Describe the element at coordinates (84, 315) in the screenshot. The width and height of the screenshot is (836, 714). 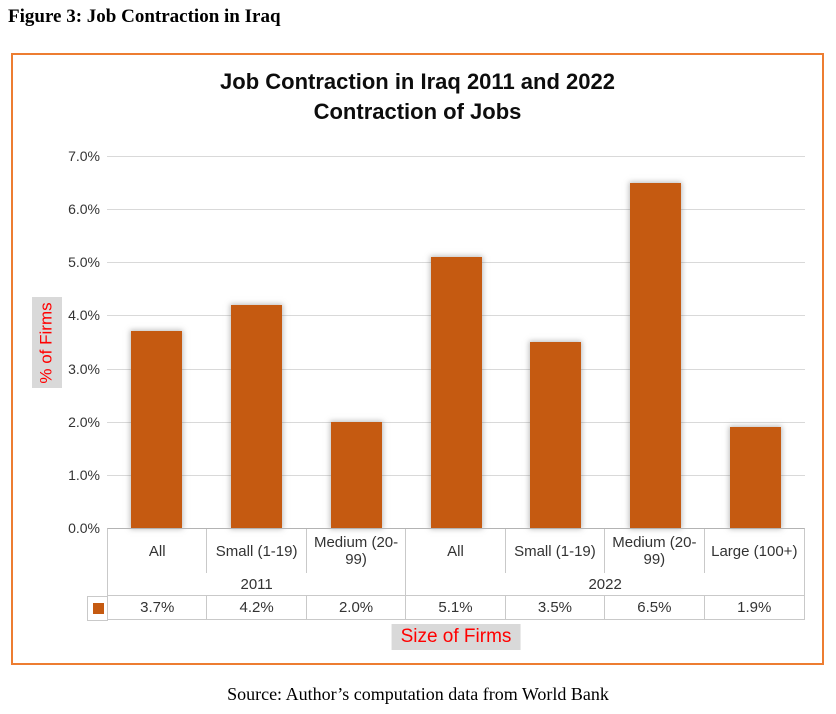
I see `y-tick-label: 4.0%` at that location.